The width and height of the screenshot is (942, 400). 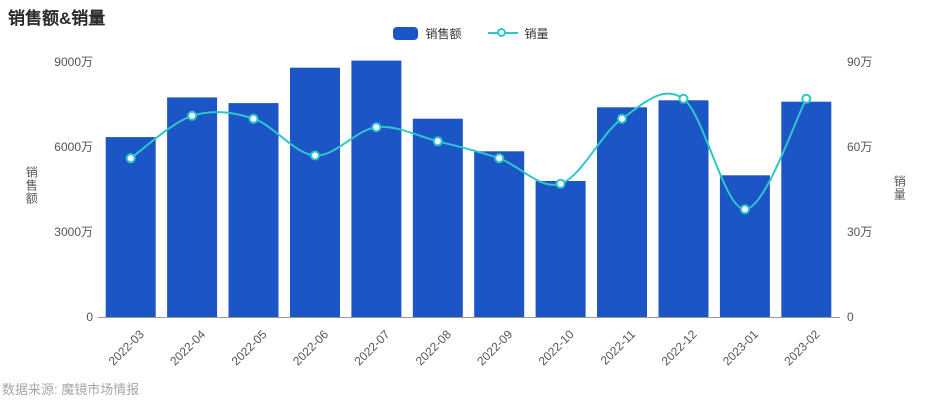 What do you see at coordinates (679, 347) in the screenshot?
I see `x-axis-label: 2022-12` at bounding box center [679, 347].